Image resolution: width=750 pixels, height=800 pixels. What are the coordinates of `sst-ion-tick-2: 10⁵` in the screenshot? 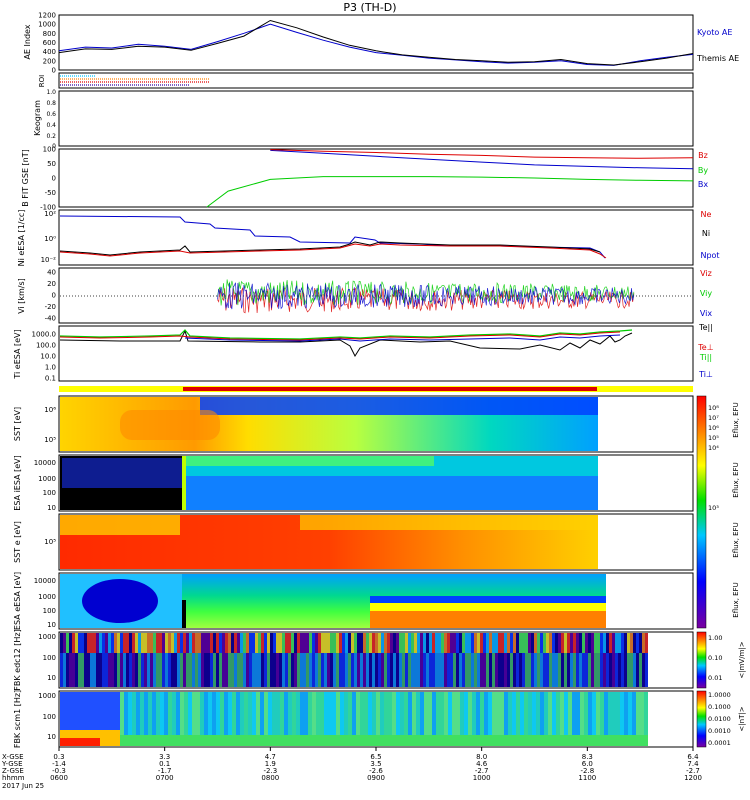 It's located at (50, 440).